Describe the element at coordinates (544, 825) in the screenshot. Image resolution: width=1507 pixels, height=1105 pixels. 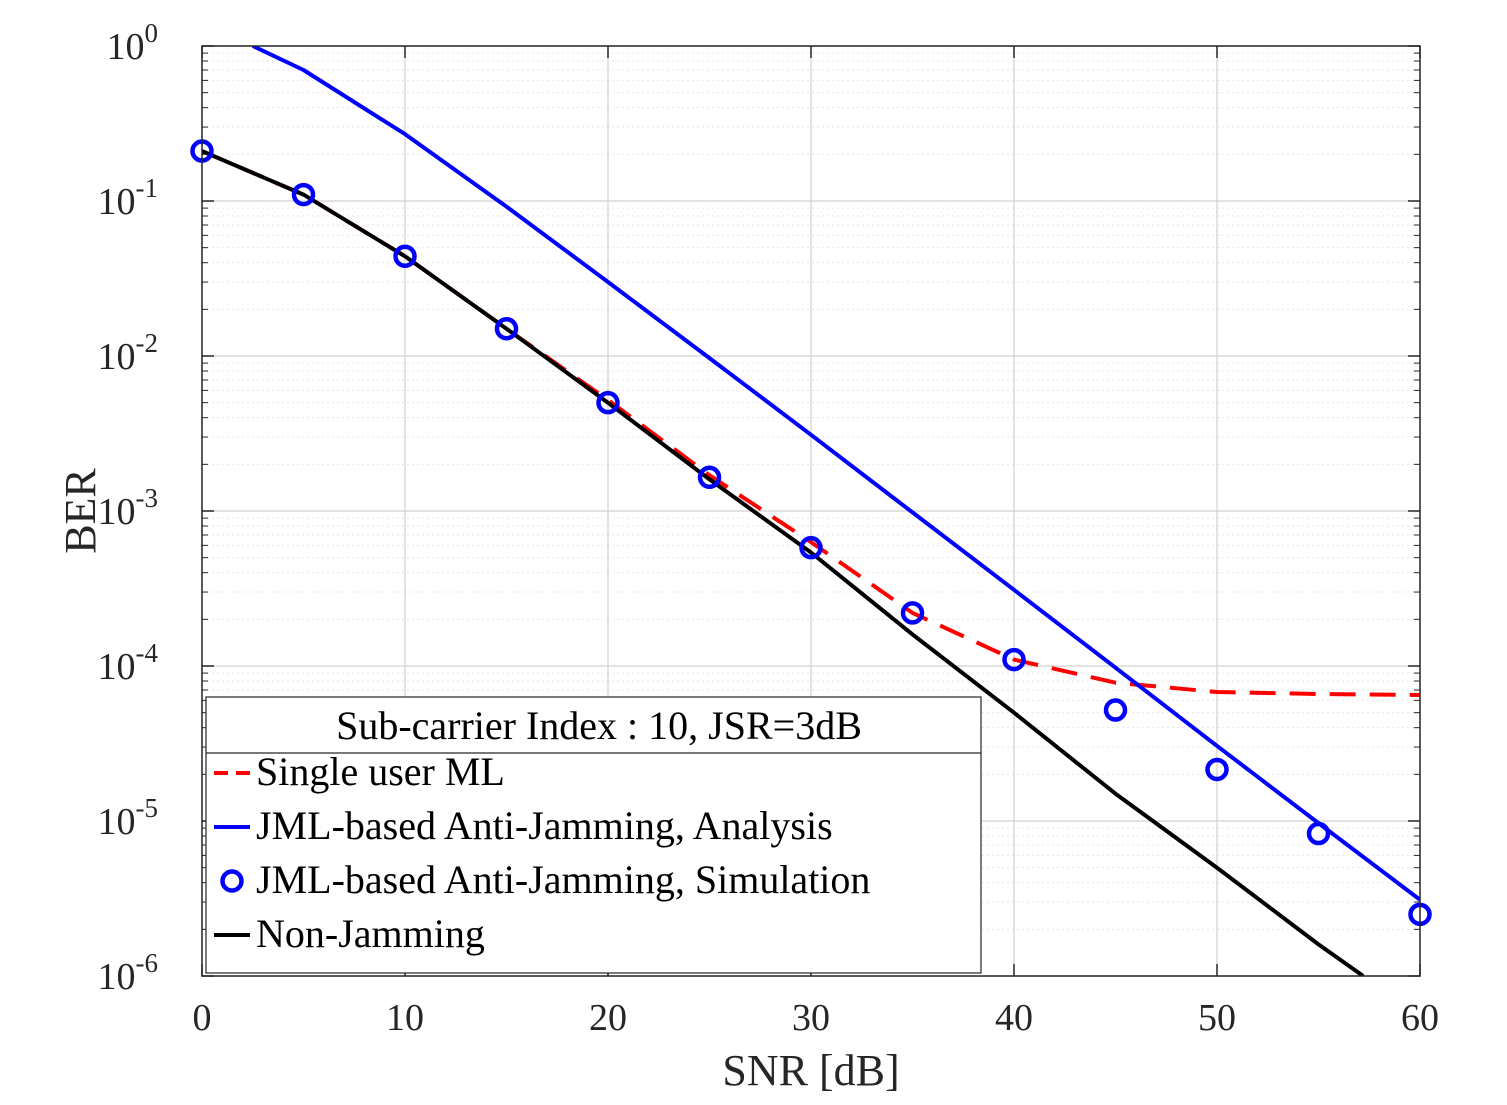
I see `legend-label-jml-based-anti-jamming-analysis: JML-based Anti-Jamming, Analysis` at that location.